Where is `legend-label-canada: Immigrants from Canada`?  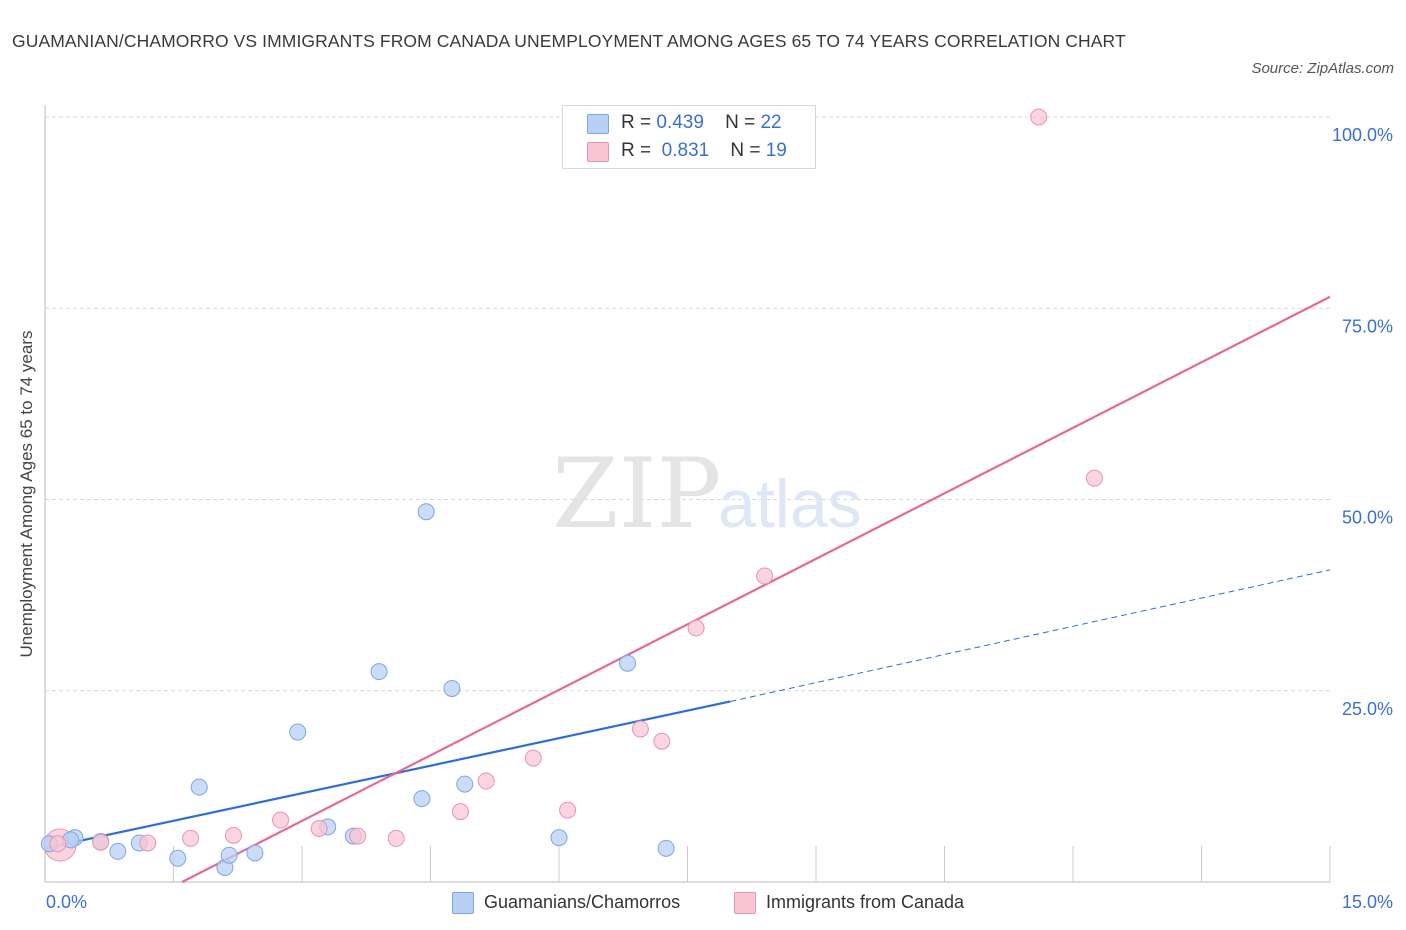
legend-label-canada: Immigrants from Canada is located at coordinates (865, 902).